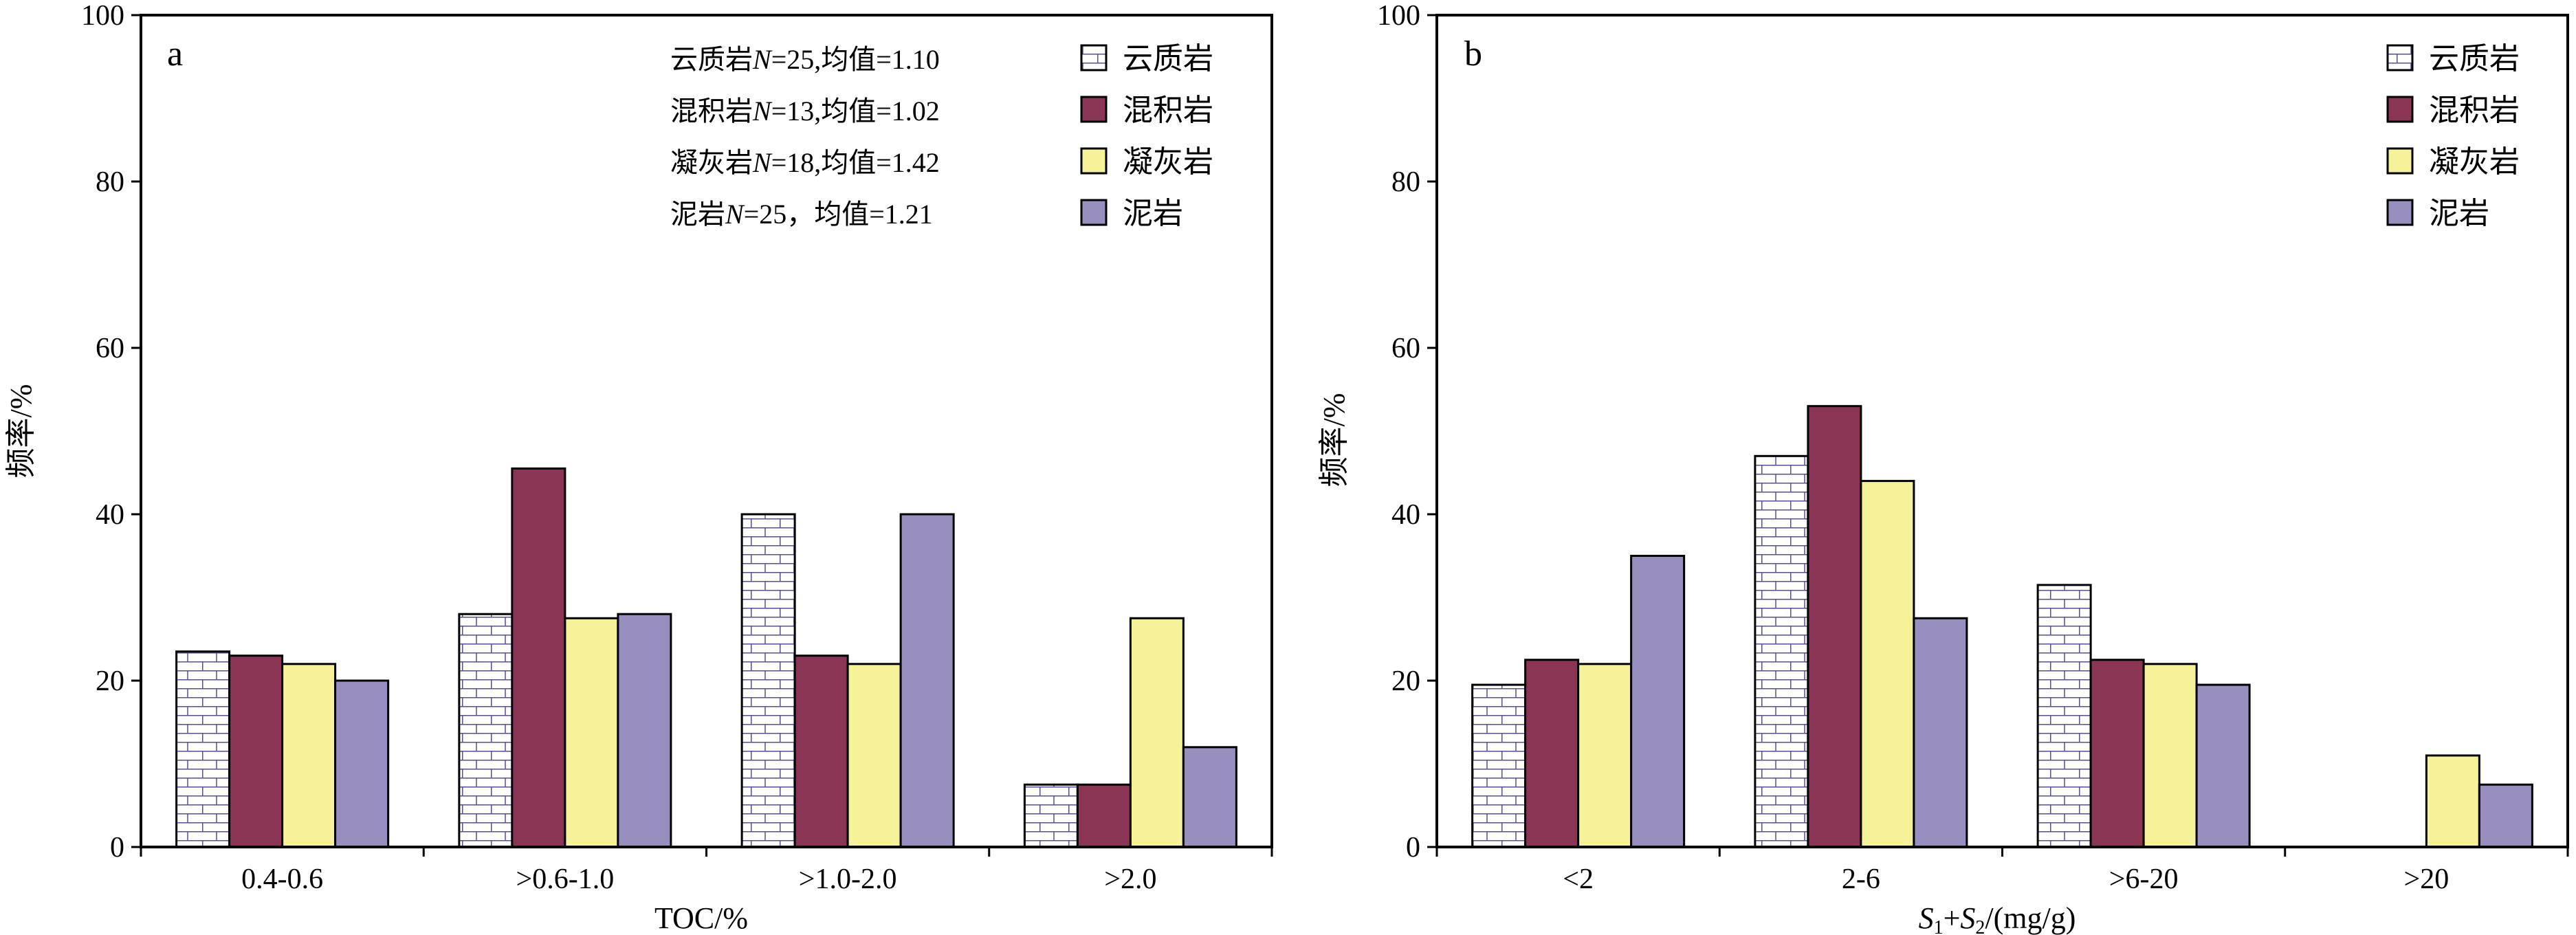 This screenshot has height=935, width=2576. Describe the element at coordinates (2427, 879) in the screenshot. I see `x-tick-label: >20` at that location.